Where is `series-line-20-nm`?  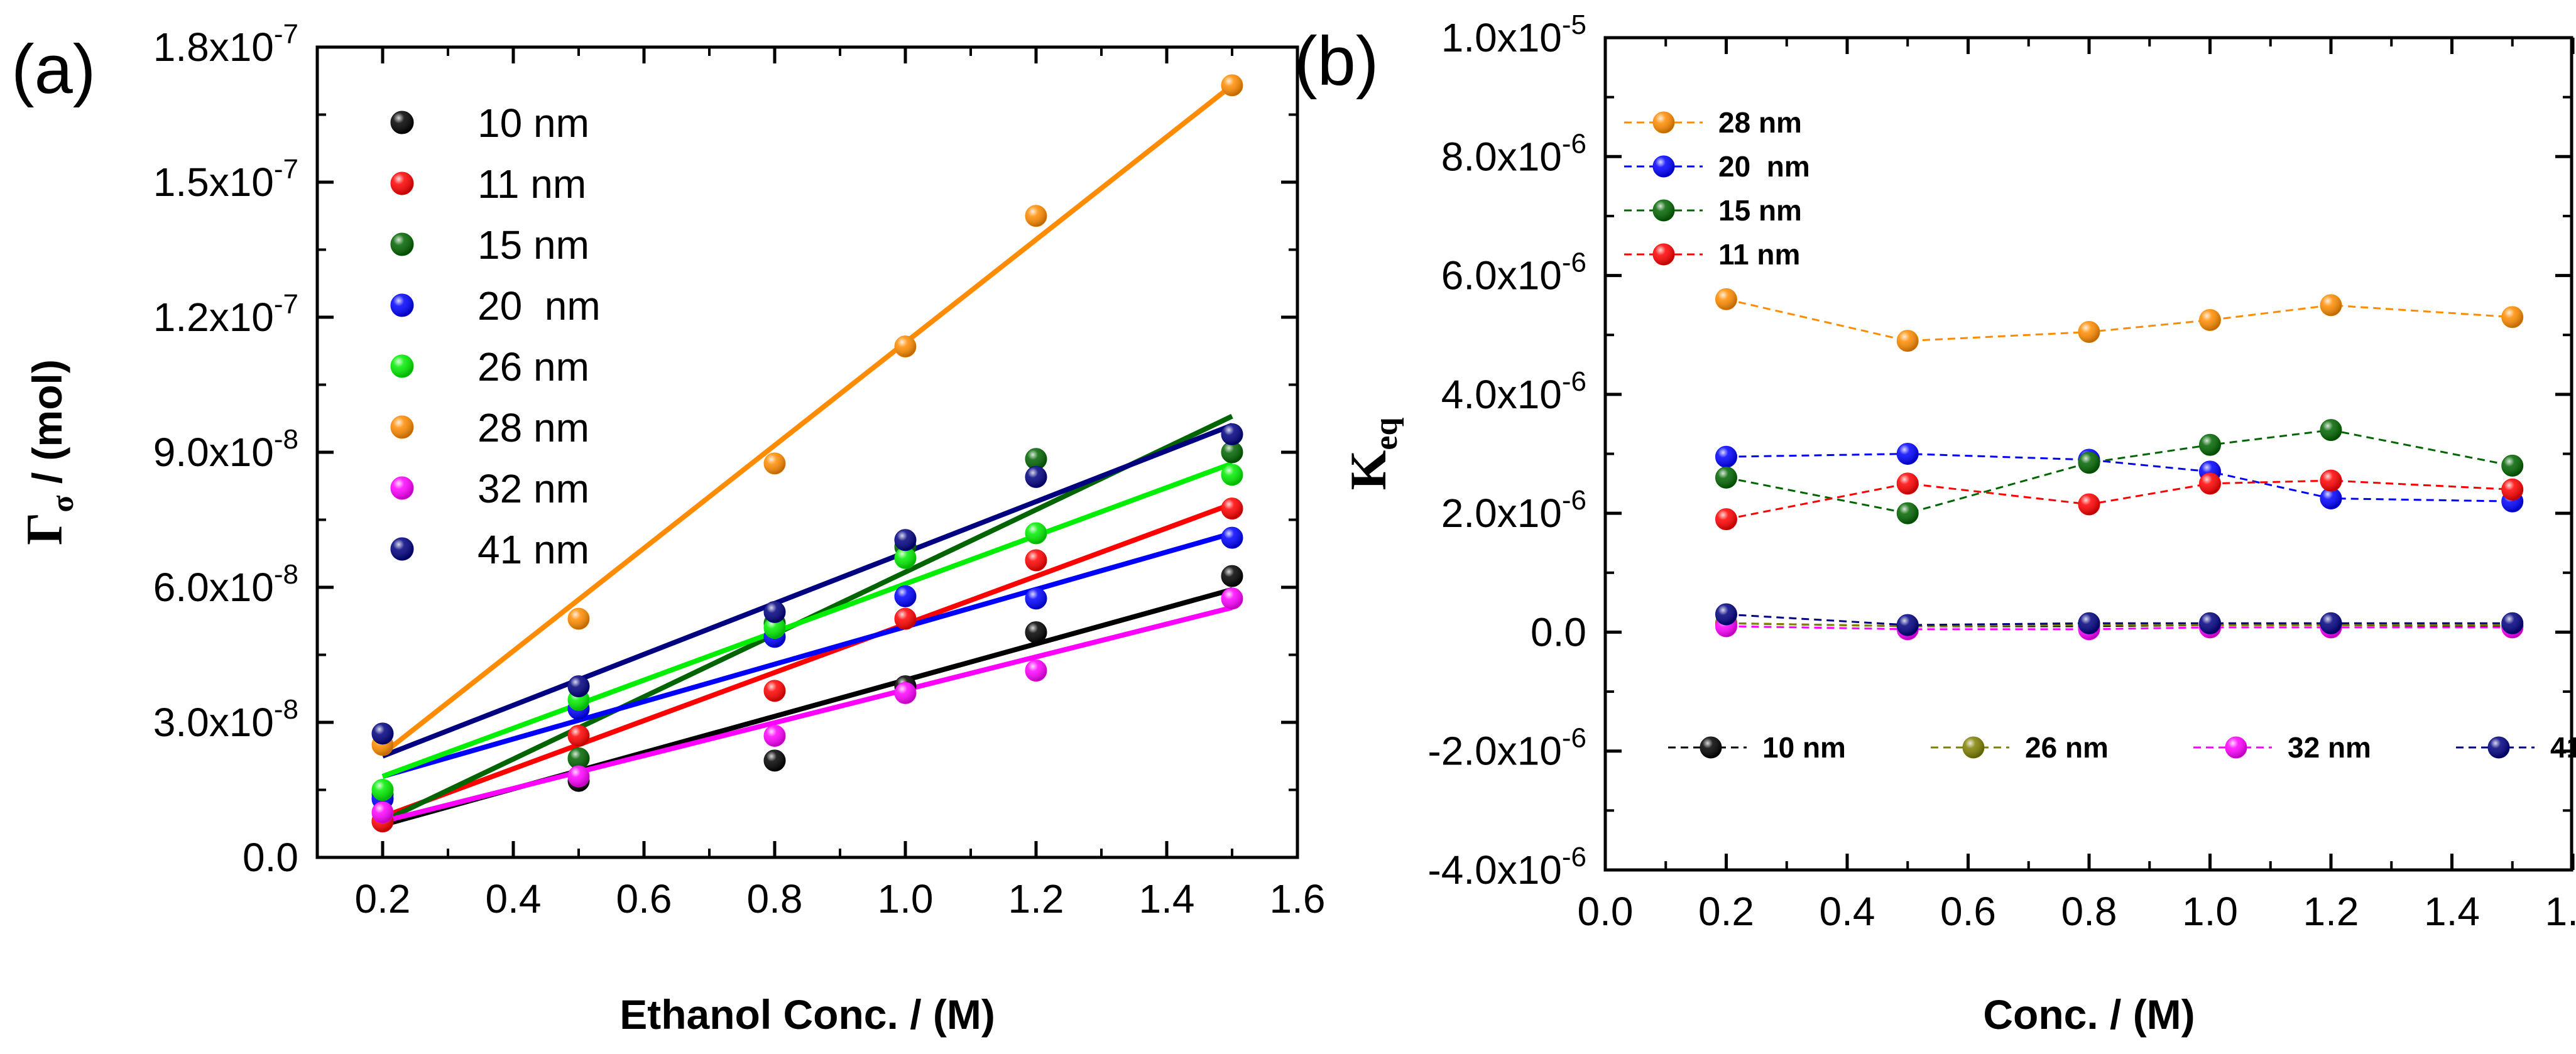
series-line-20-nm is located at coordinates (2119, 477).